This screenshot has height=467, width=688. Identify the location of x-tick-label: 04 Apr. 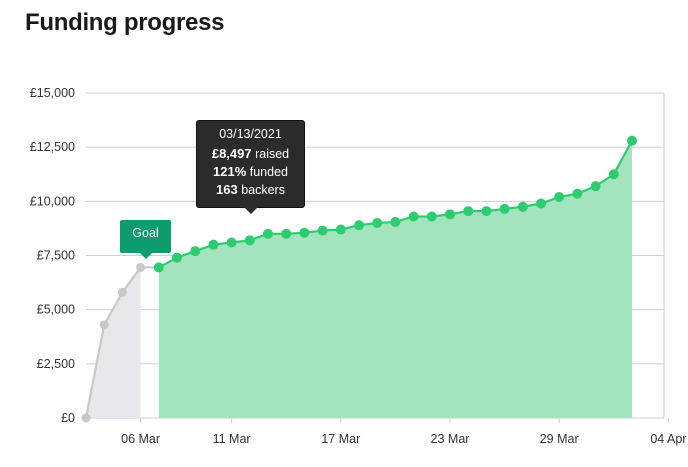
(668, 439).